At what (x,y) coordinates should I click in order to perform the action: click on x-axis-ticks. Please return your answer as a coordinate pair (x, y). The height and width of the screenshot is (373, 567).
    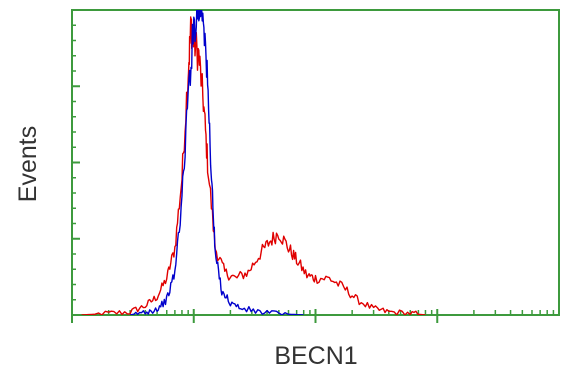
    Looking at the image, I should click on (313, 316).